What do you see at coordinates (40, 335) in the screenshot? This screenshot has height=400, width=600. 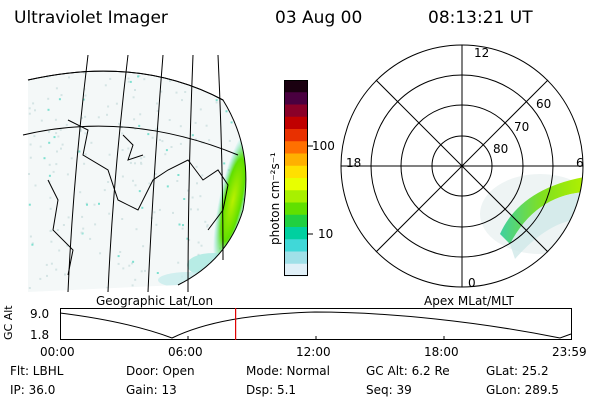 I see `altitude-tick-1.8: 1.8` at bounding box center [40, 335].